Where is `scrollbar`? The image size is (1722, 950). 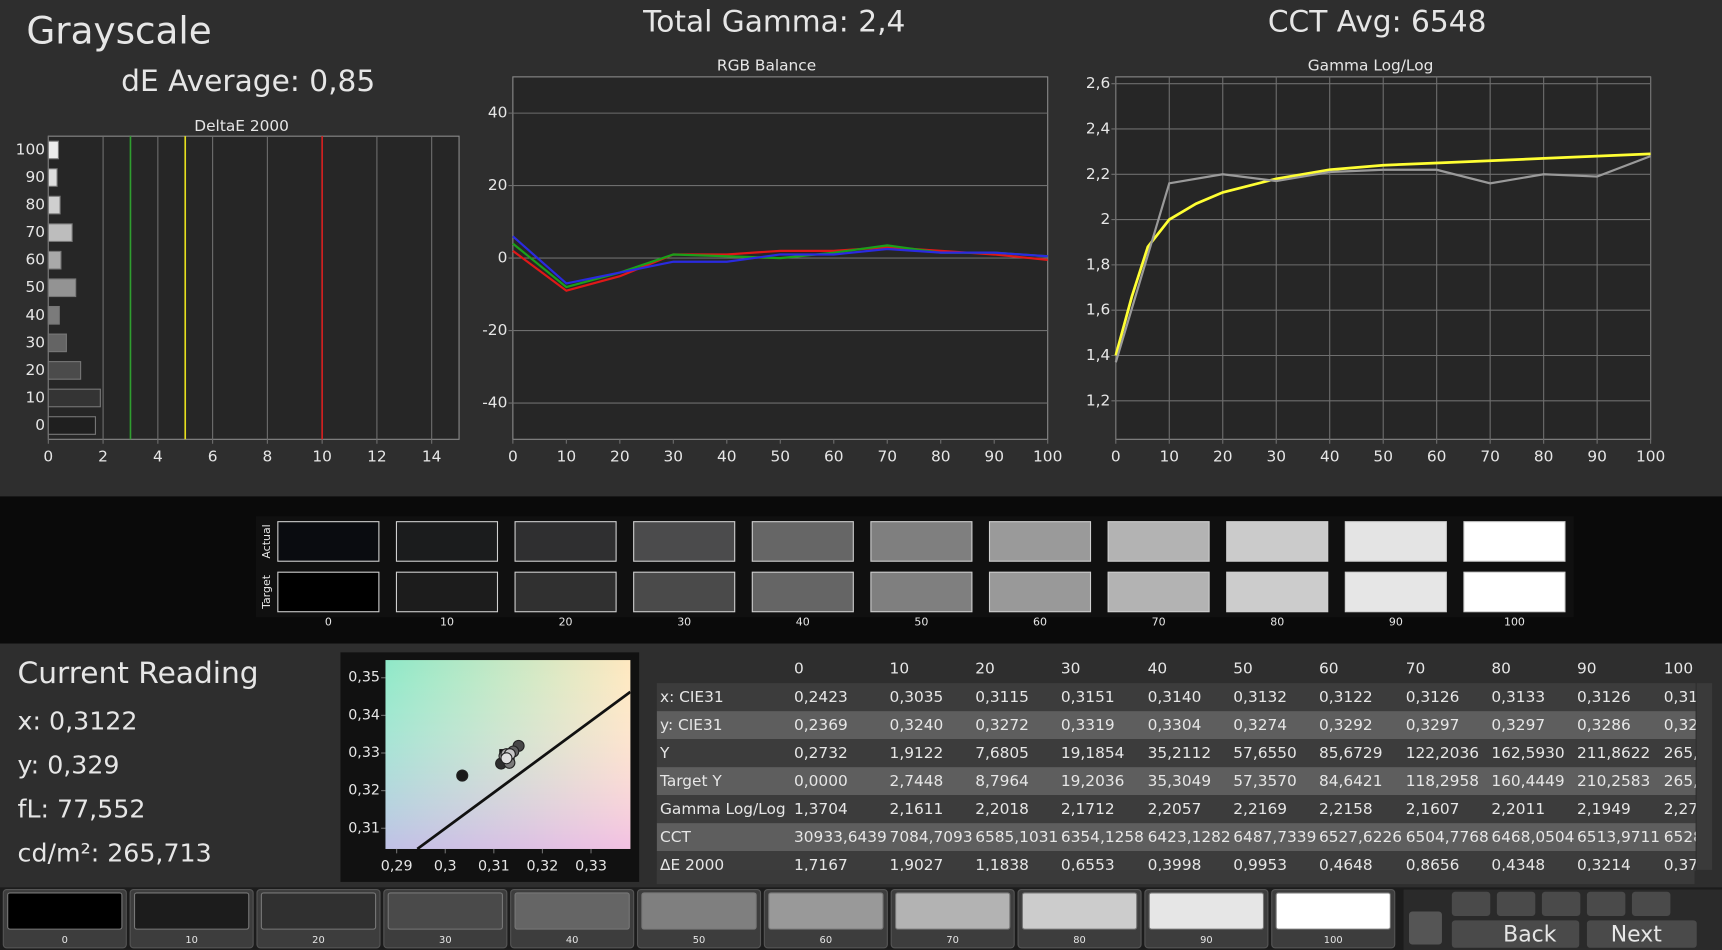
scrollbar is located at coordinates (1704, 776).